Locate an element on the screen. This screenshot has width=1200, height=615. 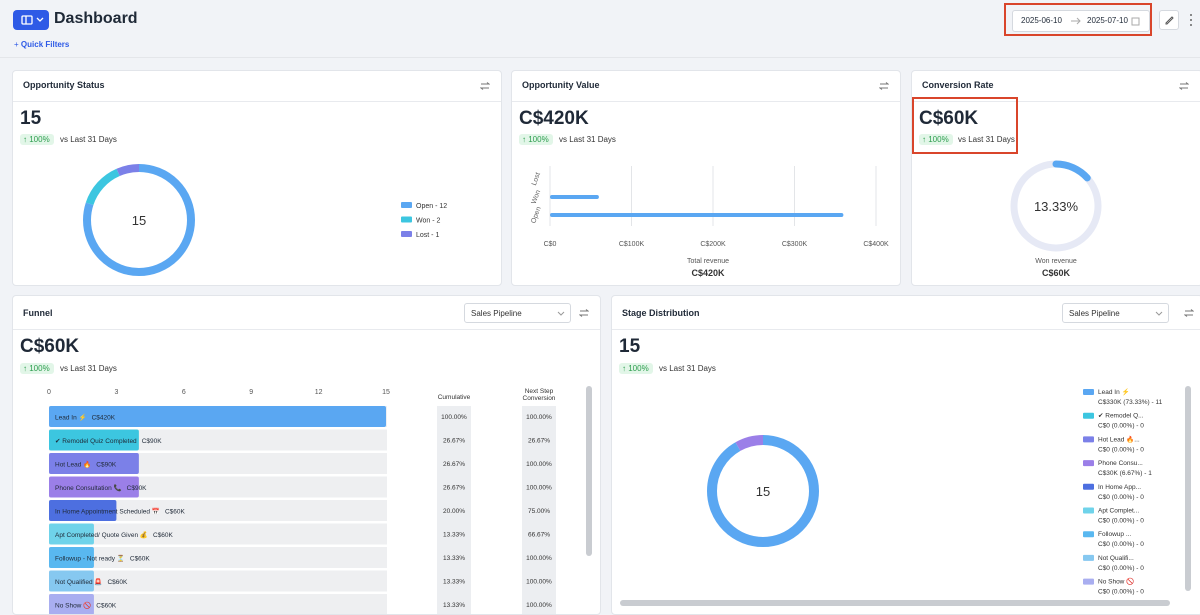
row-label: Phone Consultation 📞 C$90K is located at coordinates (101, 487).